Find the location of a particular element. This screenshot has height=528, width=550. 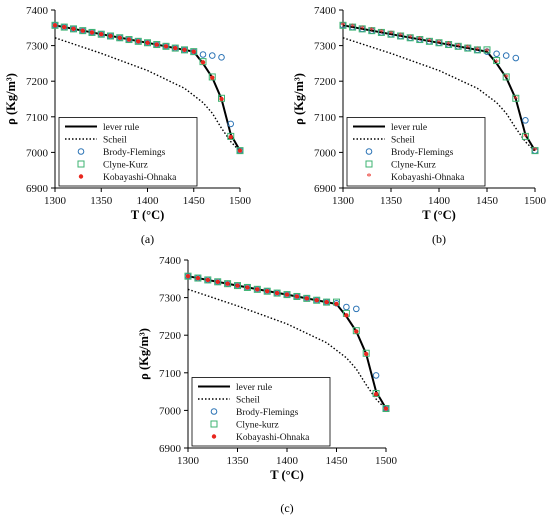

legend-entry-label: Kobayashi-Ohnaka is located at coordinates (273, 438).